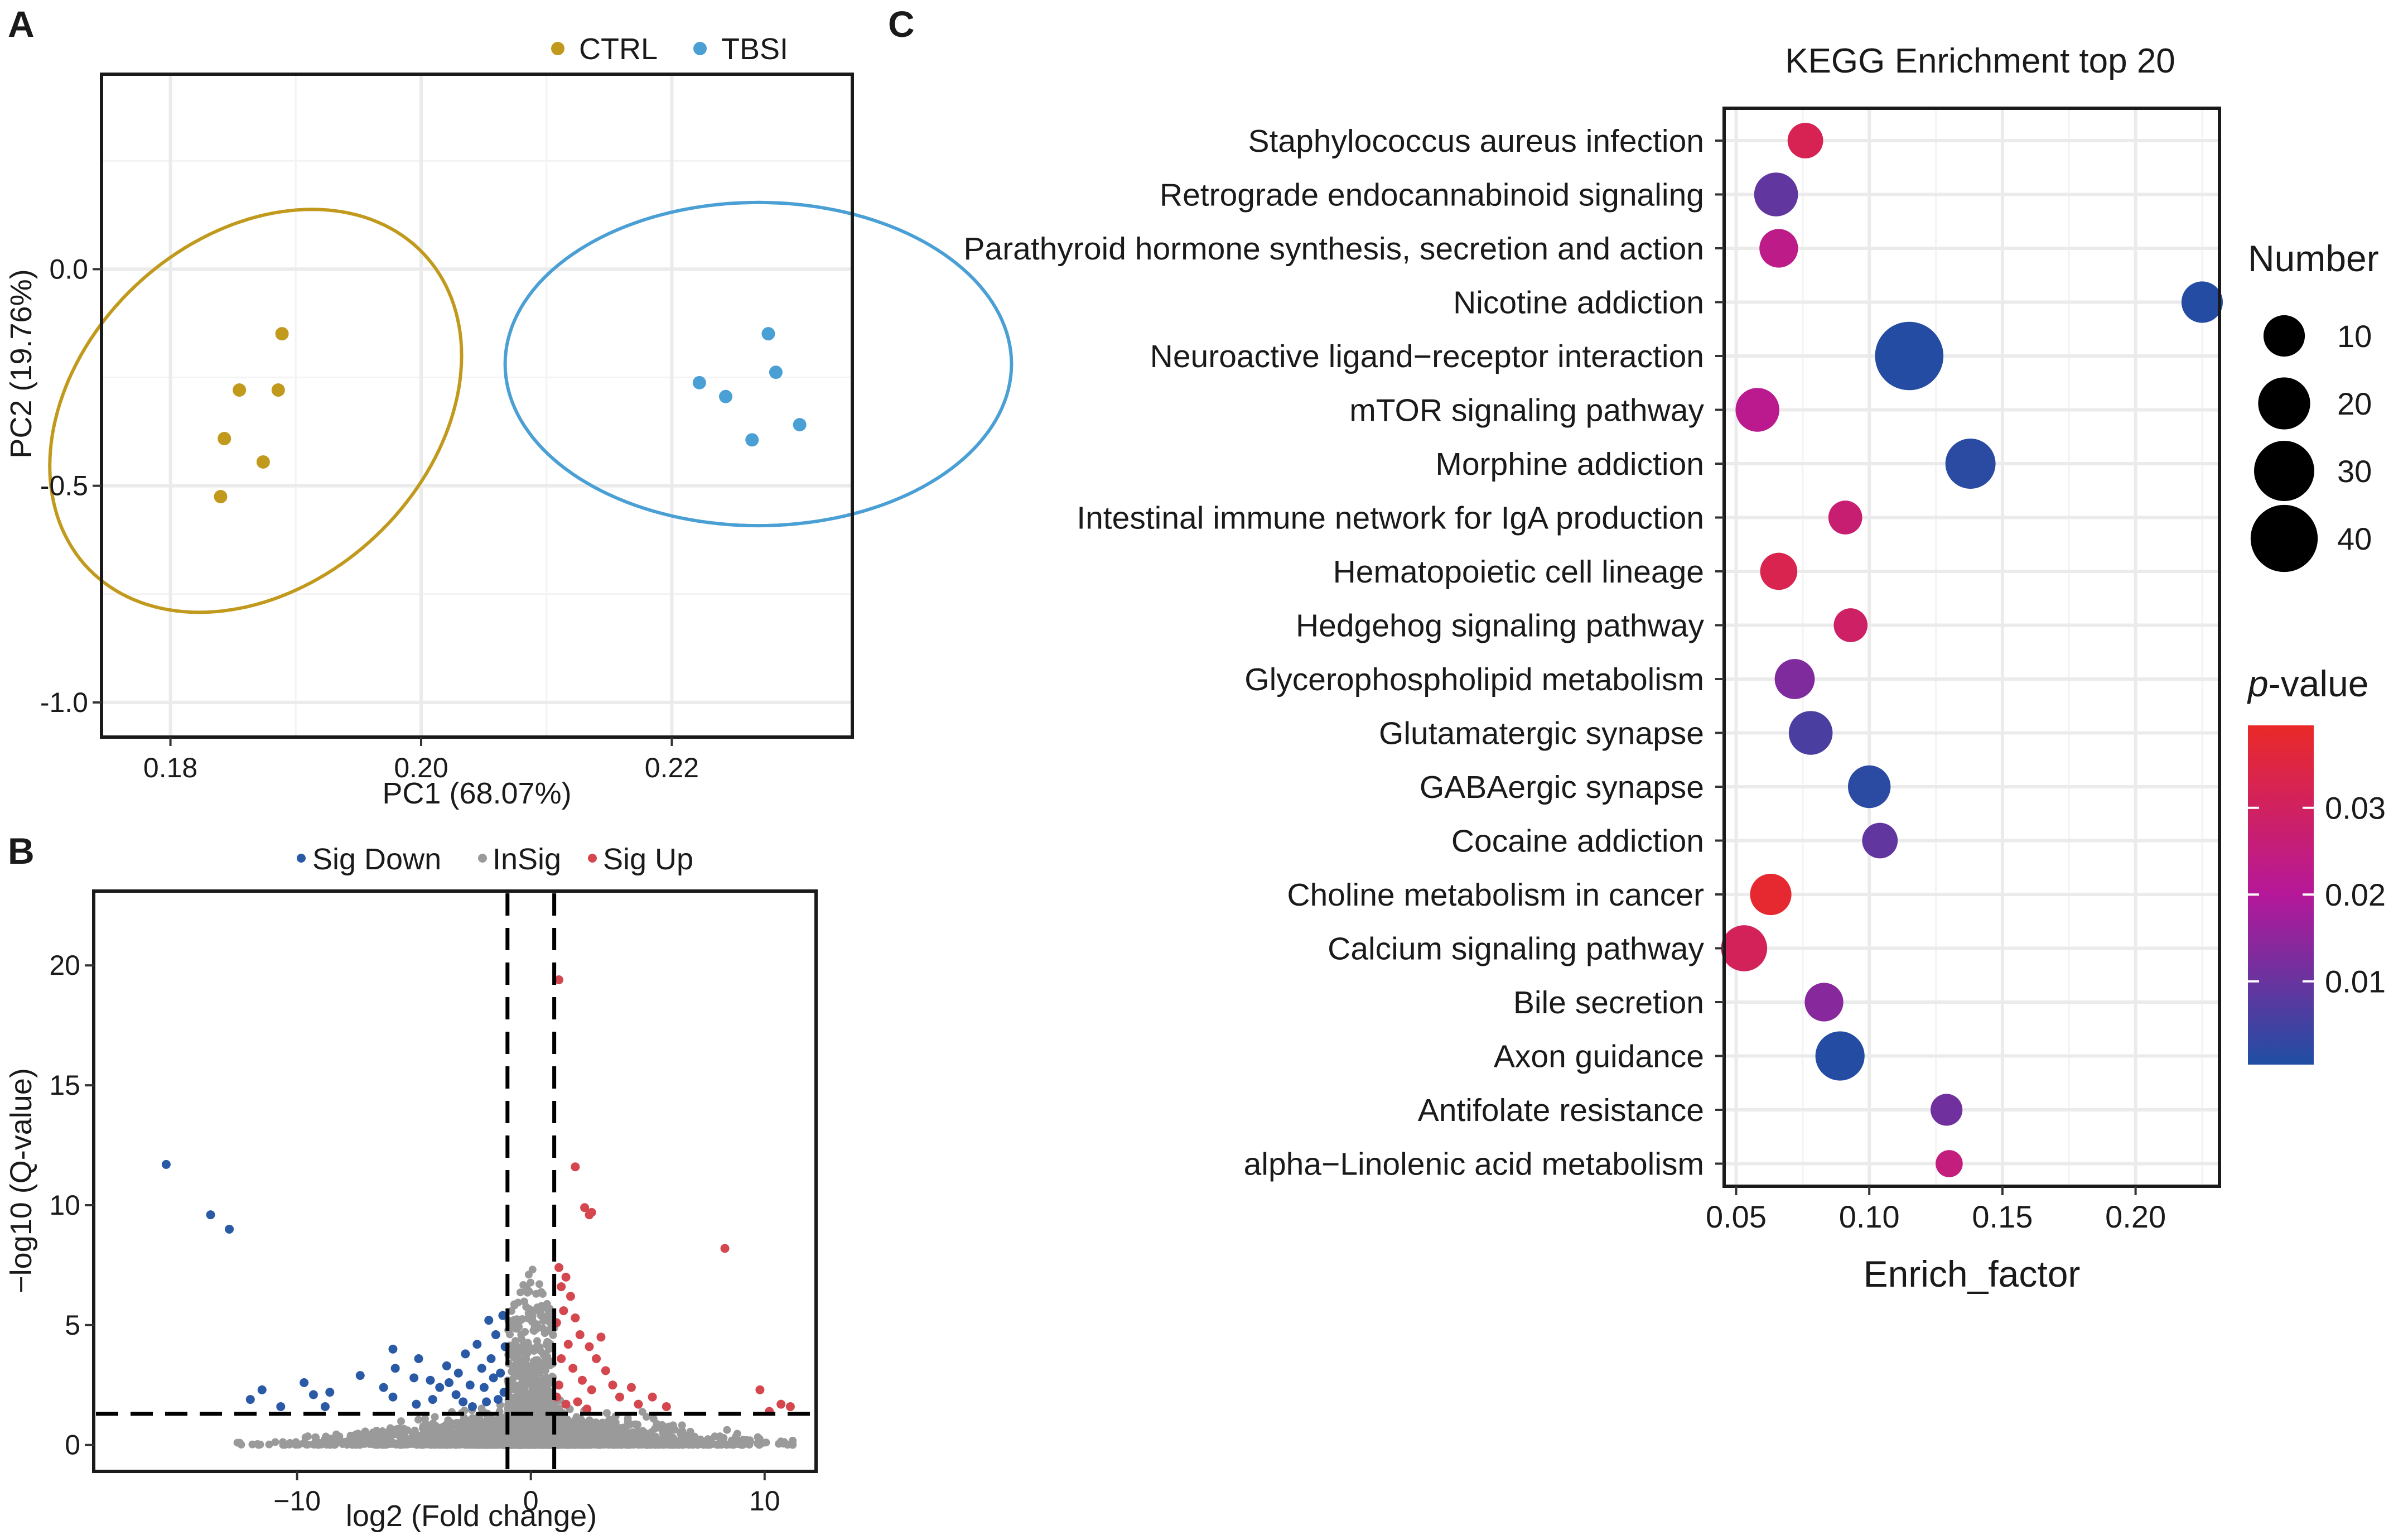 The height and width of the screenshot is (1540, 2408). What do you see at coordinates (1541, 734) in the screenshot?
I see `pathway-label-glutamatergic-synapse: Glutamatergic synapse` at bounding box center [1541, 734].